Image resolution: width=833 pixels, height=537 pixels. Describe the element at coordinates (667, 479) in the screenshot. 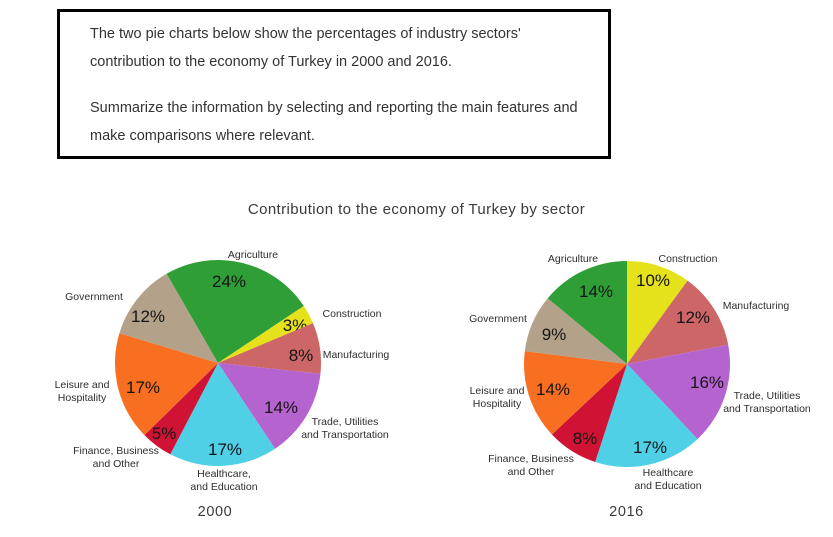

I see `sector-label-2016-healthcare-and-education: Healthcare and Education` at that location.